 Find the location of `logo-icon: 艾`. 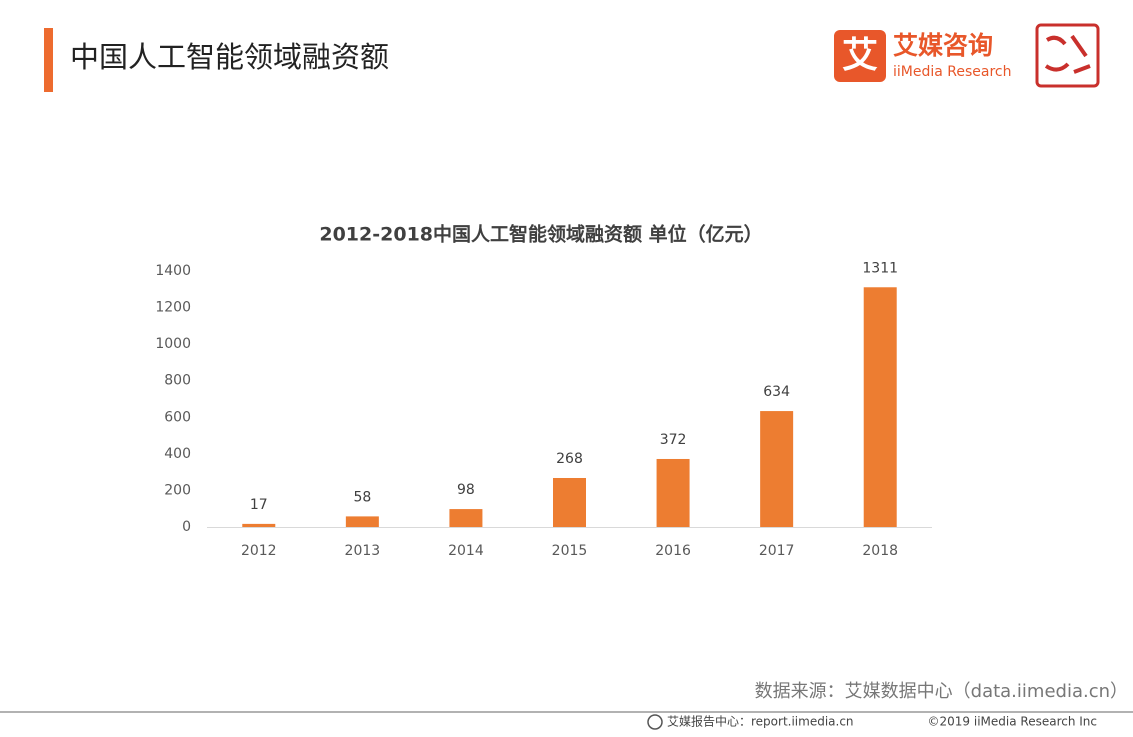

logo-icon: 艾 is located at coordinates (860, 55).